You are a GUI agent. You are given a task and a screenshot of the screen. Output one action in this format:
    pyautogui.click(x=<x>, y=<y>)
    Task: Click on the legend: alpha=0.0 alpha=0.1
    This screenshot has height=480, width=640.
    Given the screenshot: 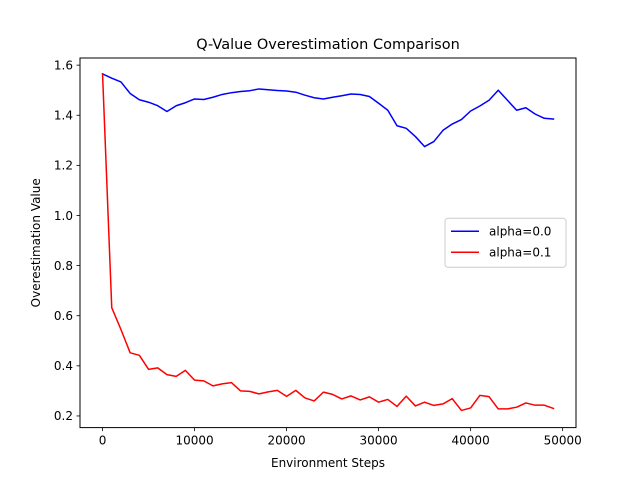 What is the action you would take?
    pyautogui.click(x=505, y=242)
    